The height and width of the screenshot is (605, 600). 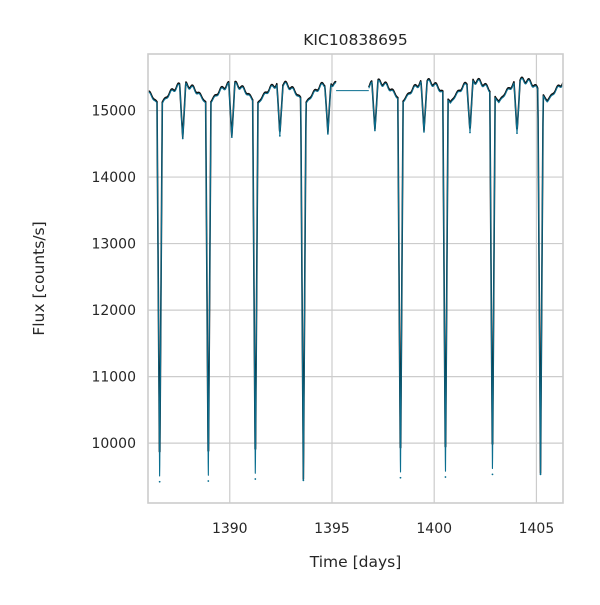 What do you see at coordinates (537, 529) in the screenshot?
I see `x-tick-label: 1405` at bounding box center [537, 529].